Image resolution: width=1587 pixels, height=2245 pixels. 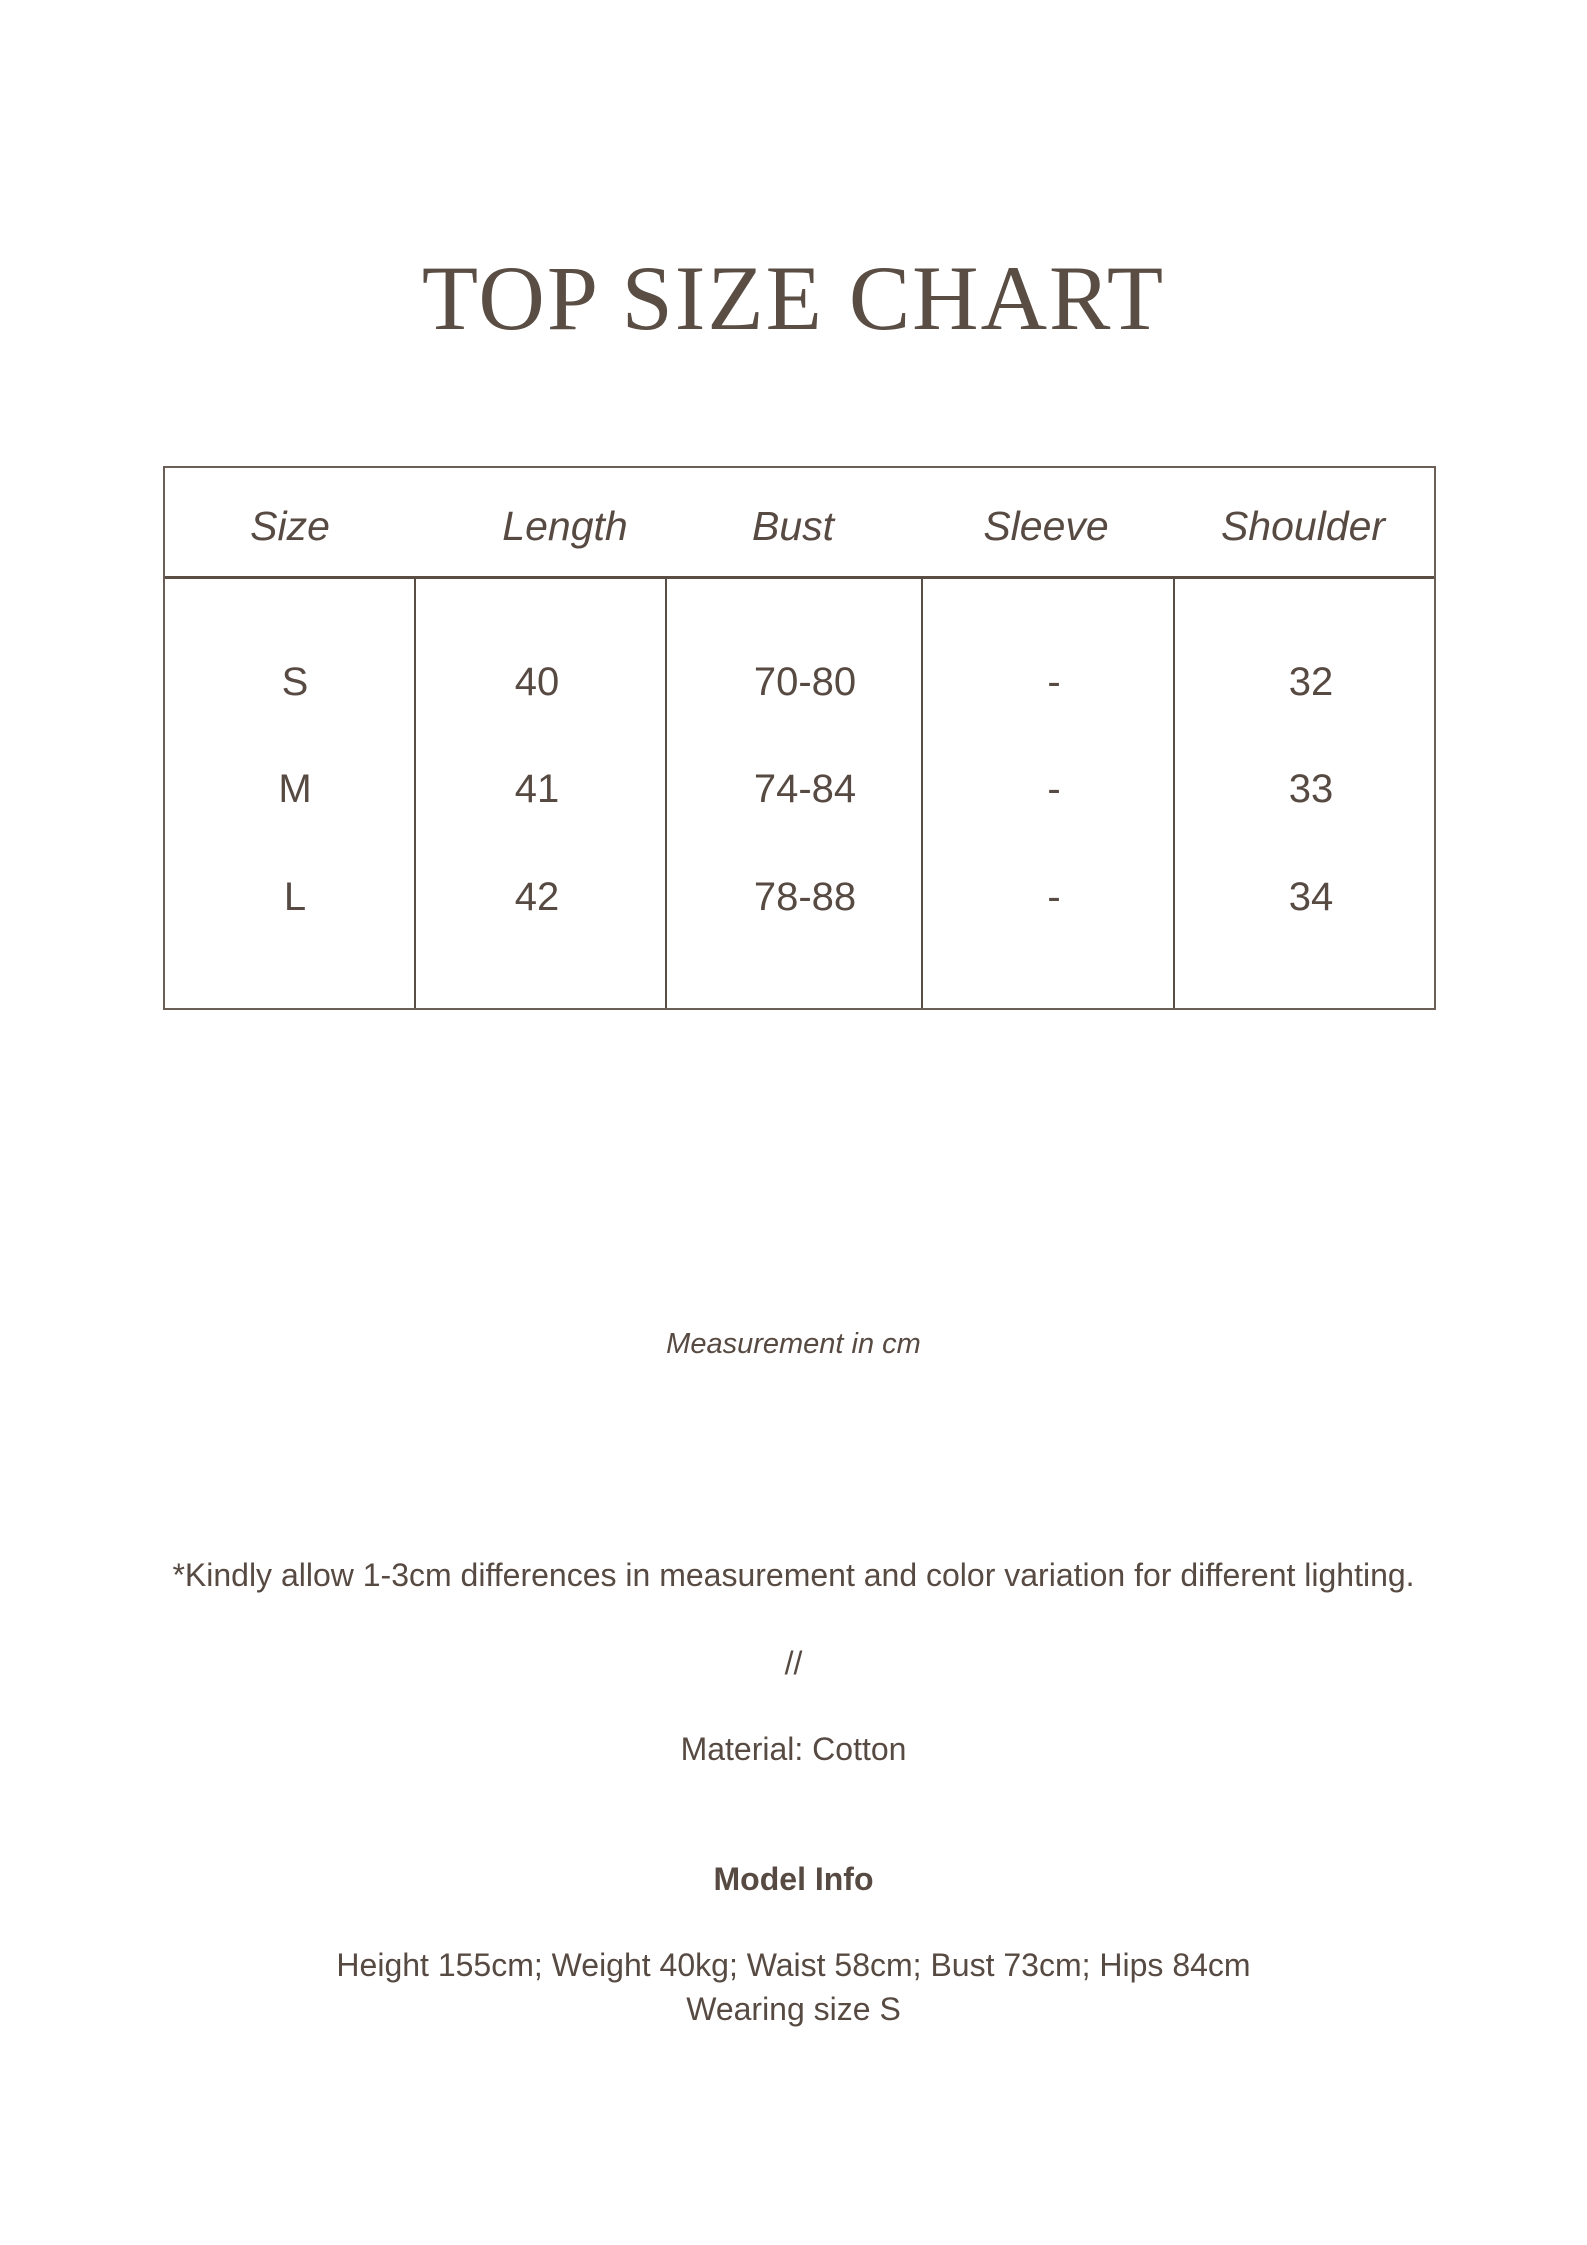 I want to click on table-cell-bust: 74-84, so click(x=805, y=789).